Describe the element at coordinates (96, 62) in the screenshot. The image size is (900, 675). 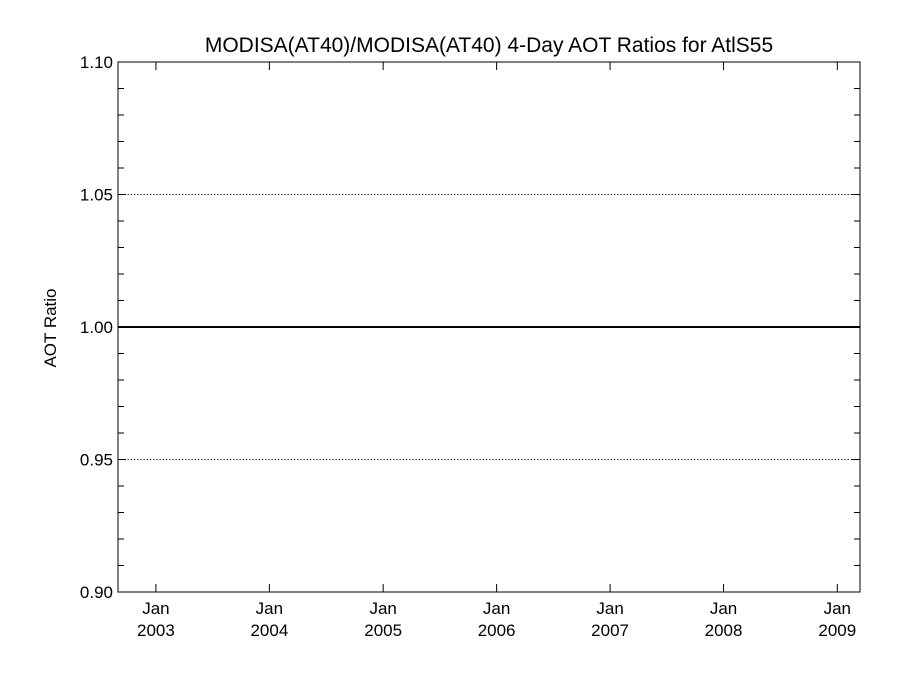
I see `y-tick-label: 1.10` at that location.